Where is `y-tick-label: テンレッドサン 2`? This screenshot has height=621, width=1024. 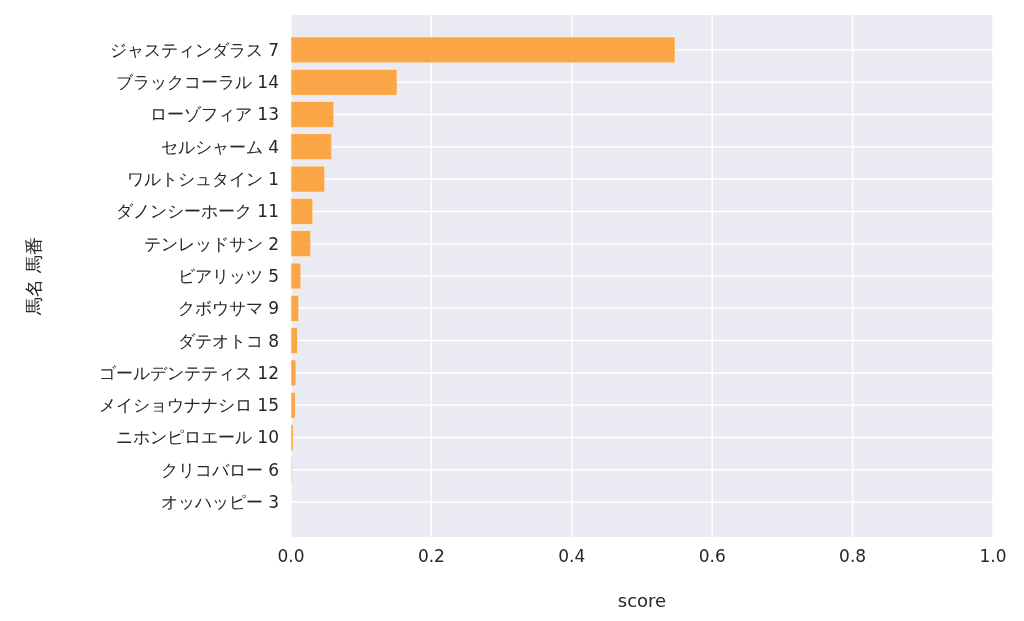
y-tick-label: テンレッドサン 2 is located at coordinates (211, 243).